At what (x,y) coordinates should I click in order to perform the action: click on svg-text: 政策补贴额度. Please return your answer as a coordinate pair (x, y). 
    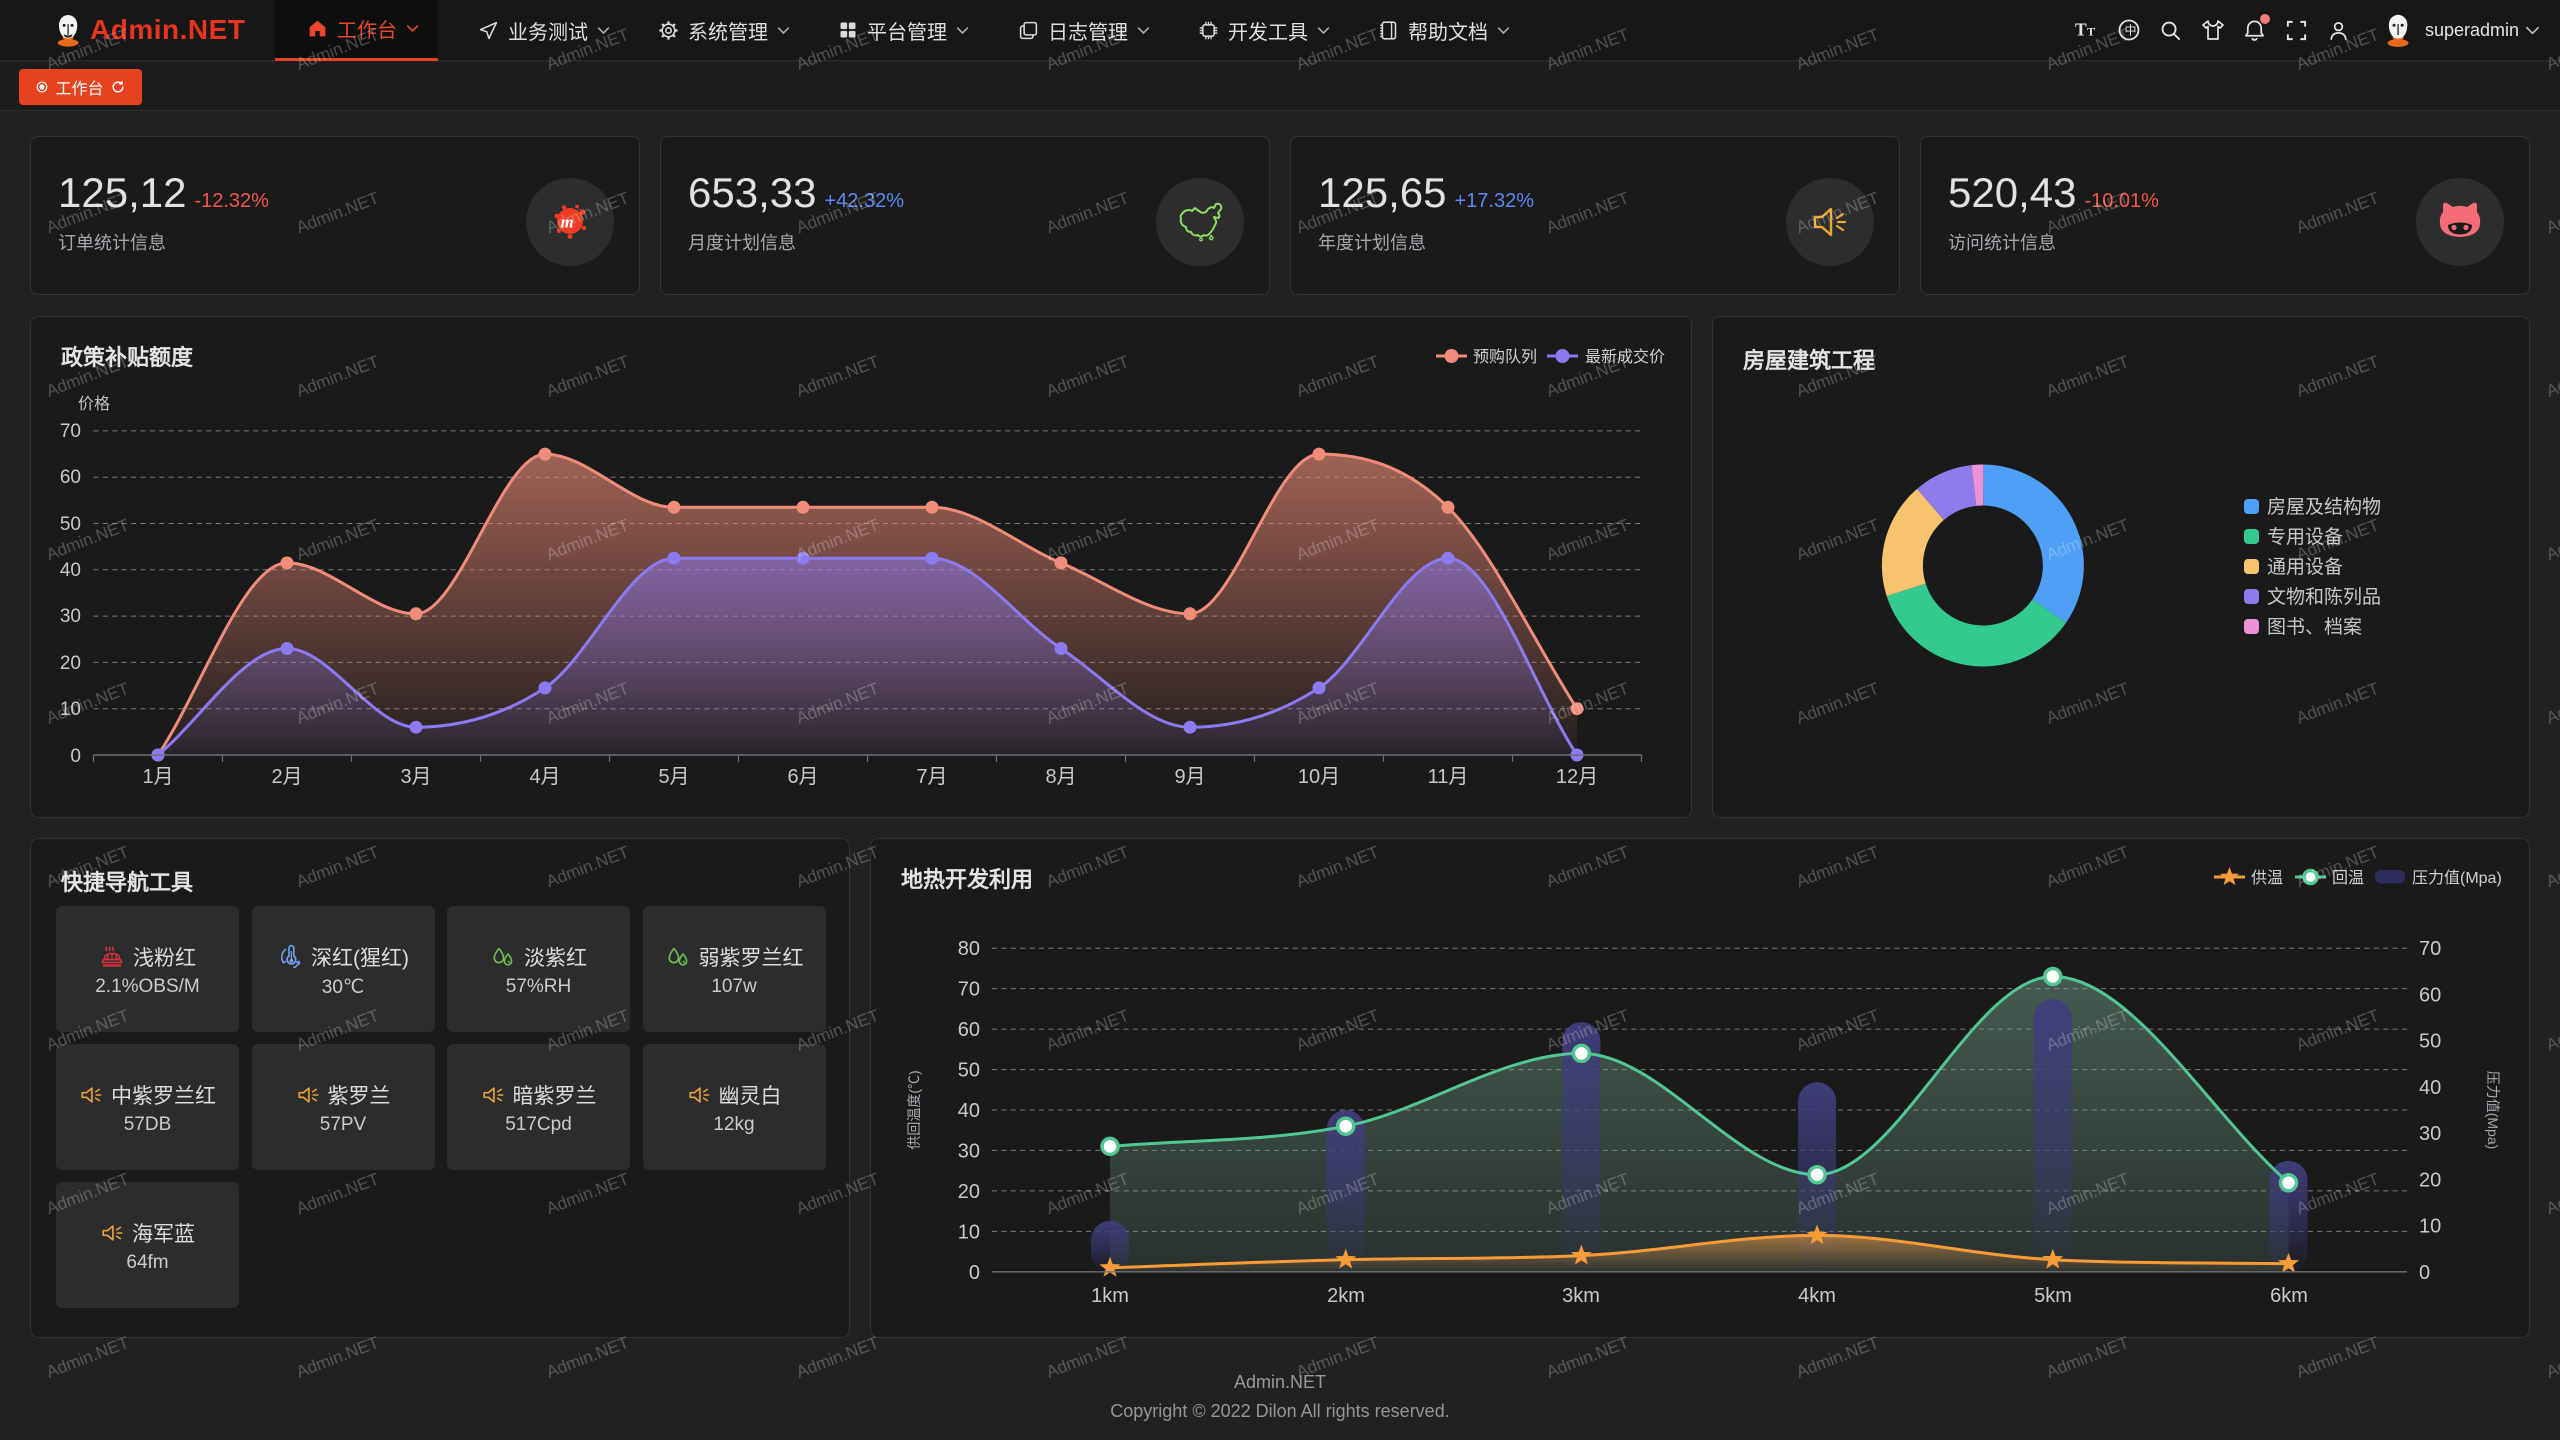
    Looking at the image, I should click on (127, 357).